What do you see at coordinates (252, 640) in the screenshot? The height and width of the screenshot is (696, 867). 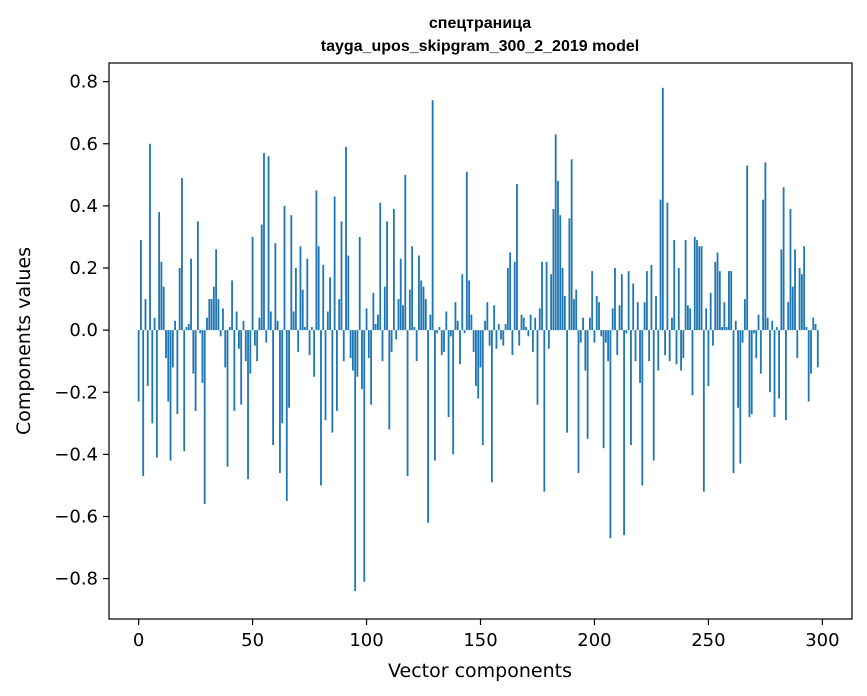 I see `x-tick-label: 50` at bounding box center [252, 640].